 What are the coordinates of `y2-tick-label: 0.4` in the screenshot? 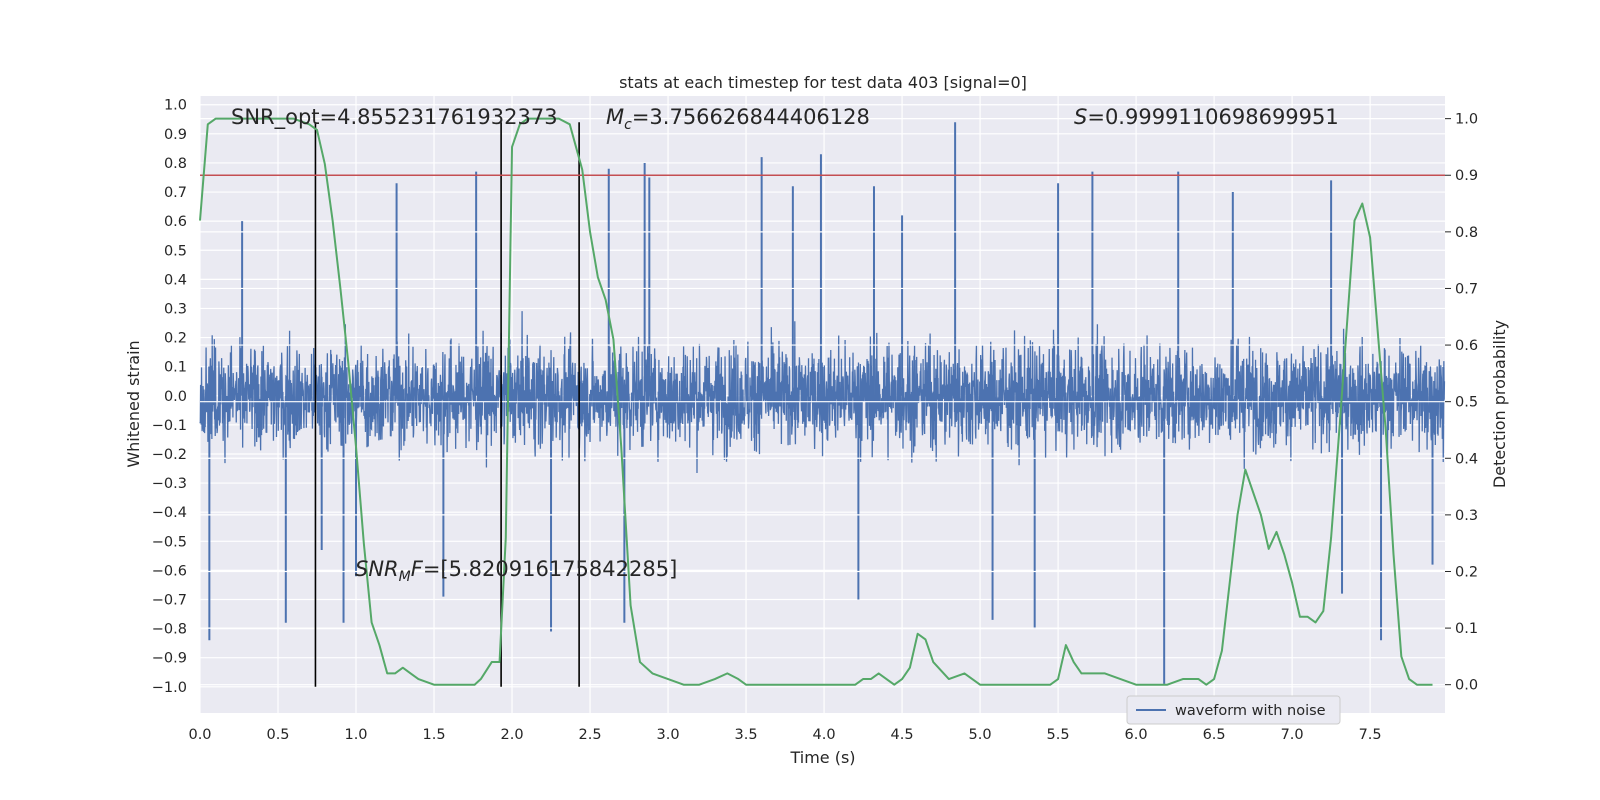 It's located at (1466, 459).